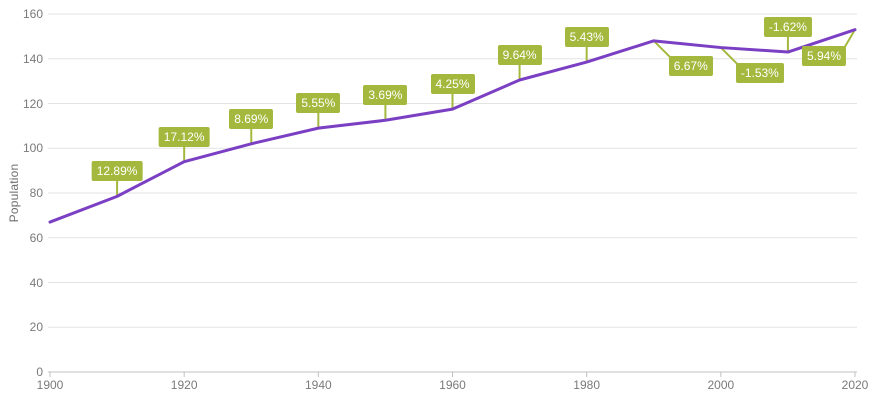 This screenshot has height=402, width=875. I want to click on data-label: 5.43%, so click(586, 37).